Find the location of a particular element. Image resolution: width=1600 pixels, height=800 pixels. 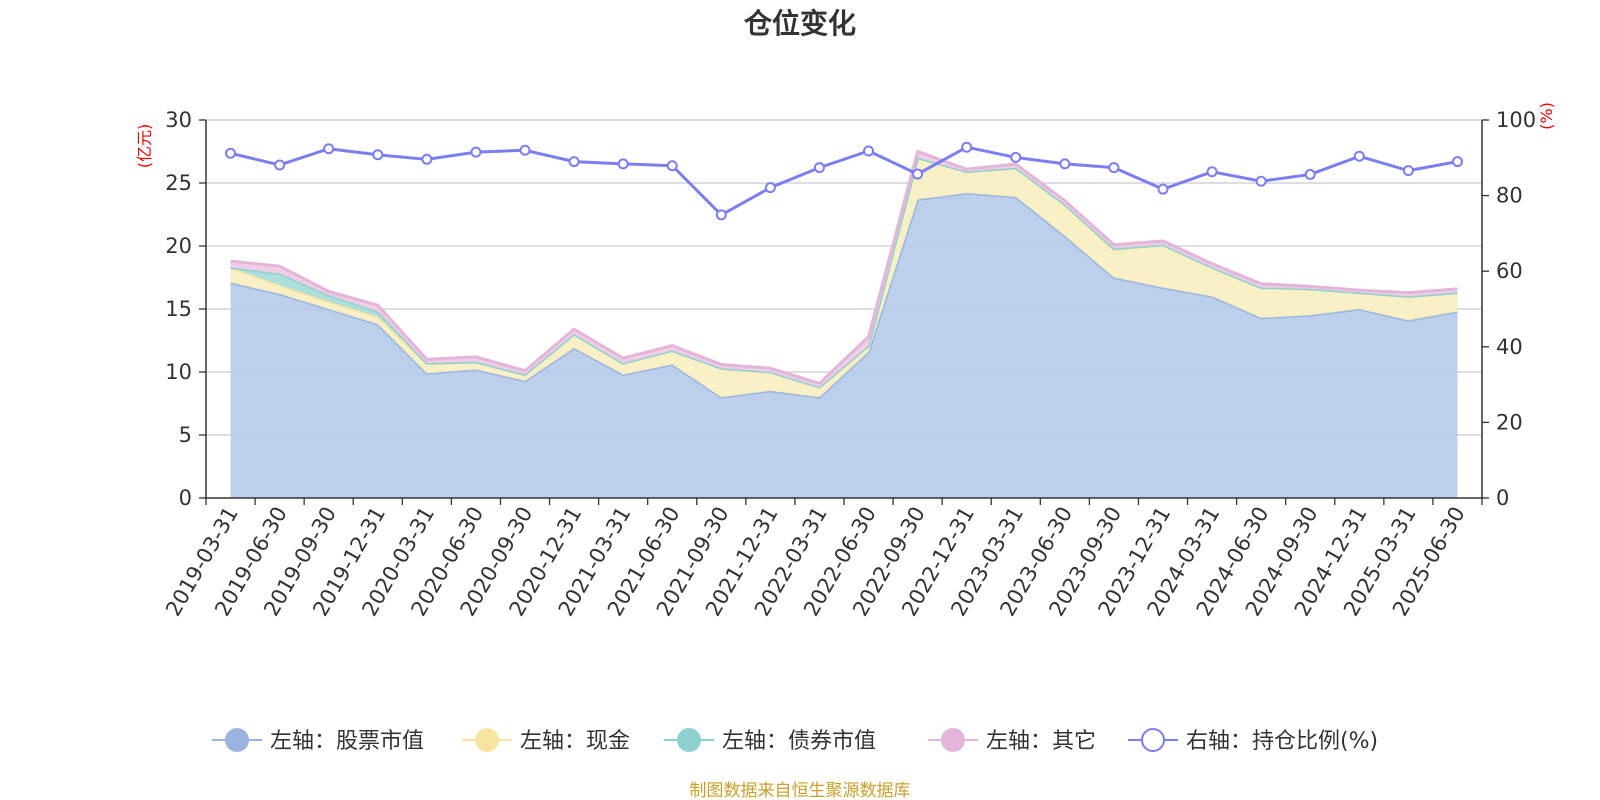

legend-item: 左轴：债券市值 is located at coordinates (770, 741).